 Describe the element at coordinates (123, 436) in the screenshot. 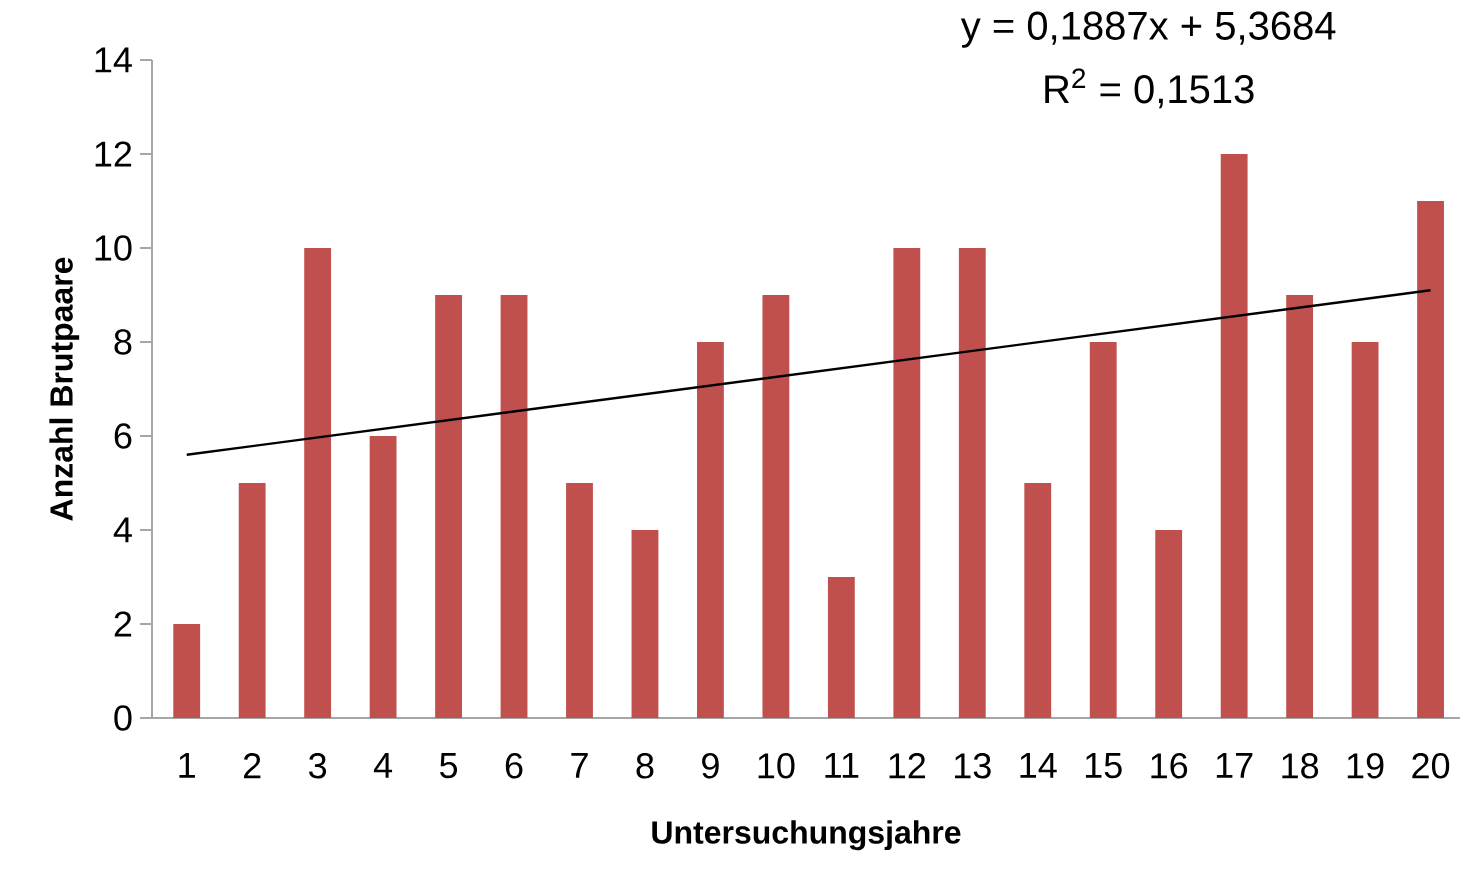

I see `y-tick-label: 6` at that location.